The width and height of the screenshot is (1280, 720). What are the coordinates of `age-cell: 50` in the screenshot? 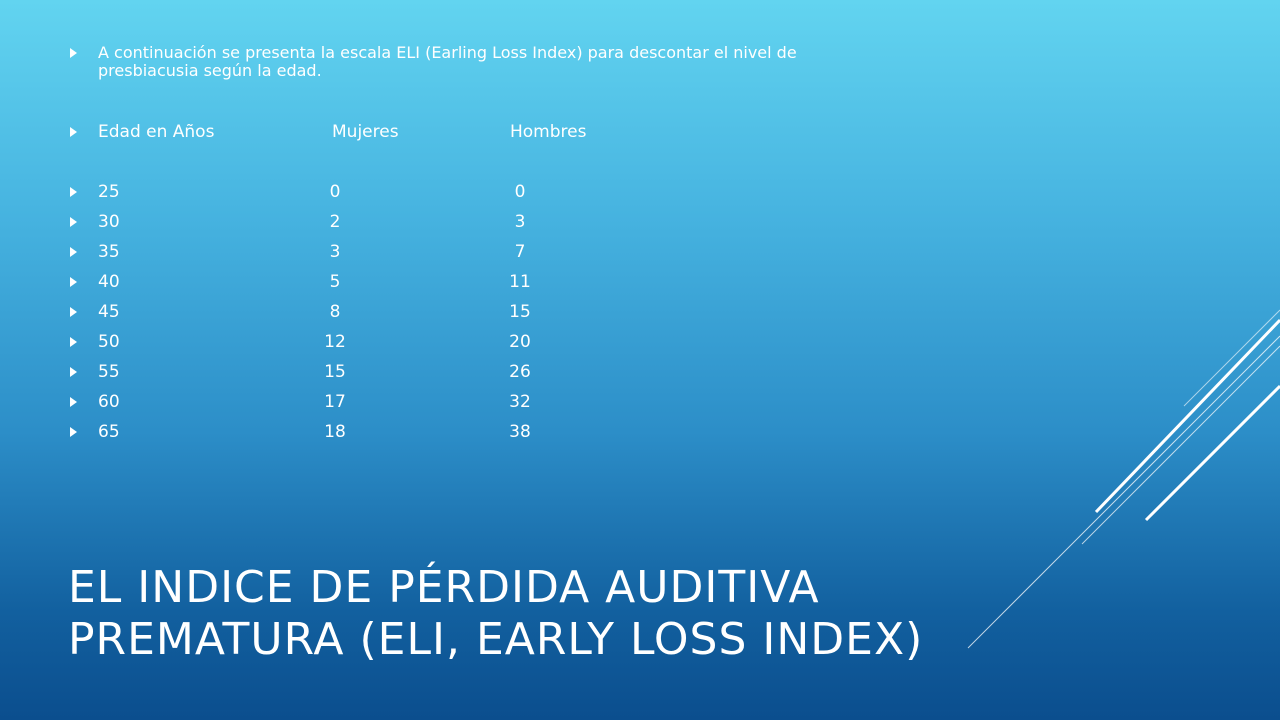 It's located at (109, 342).